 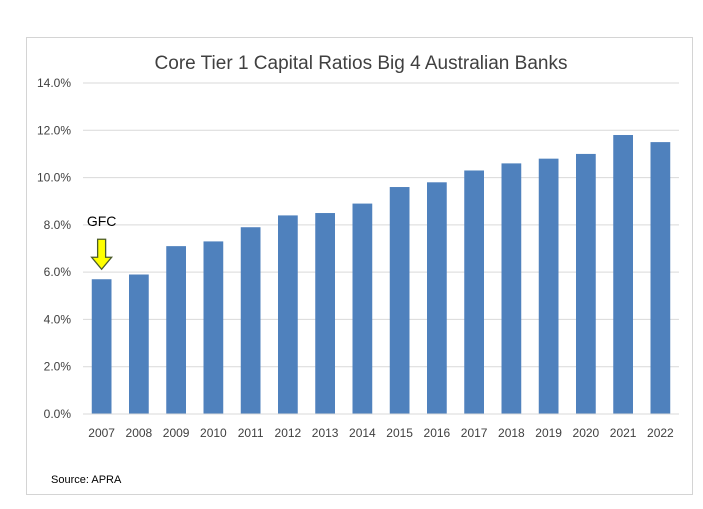 What do you see at coordinates (511, 288) in the screenshot?
I see `bar-2018` at bounding box center [511, 288].